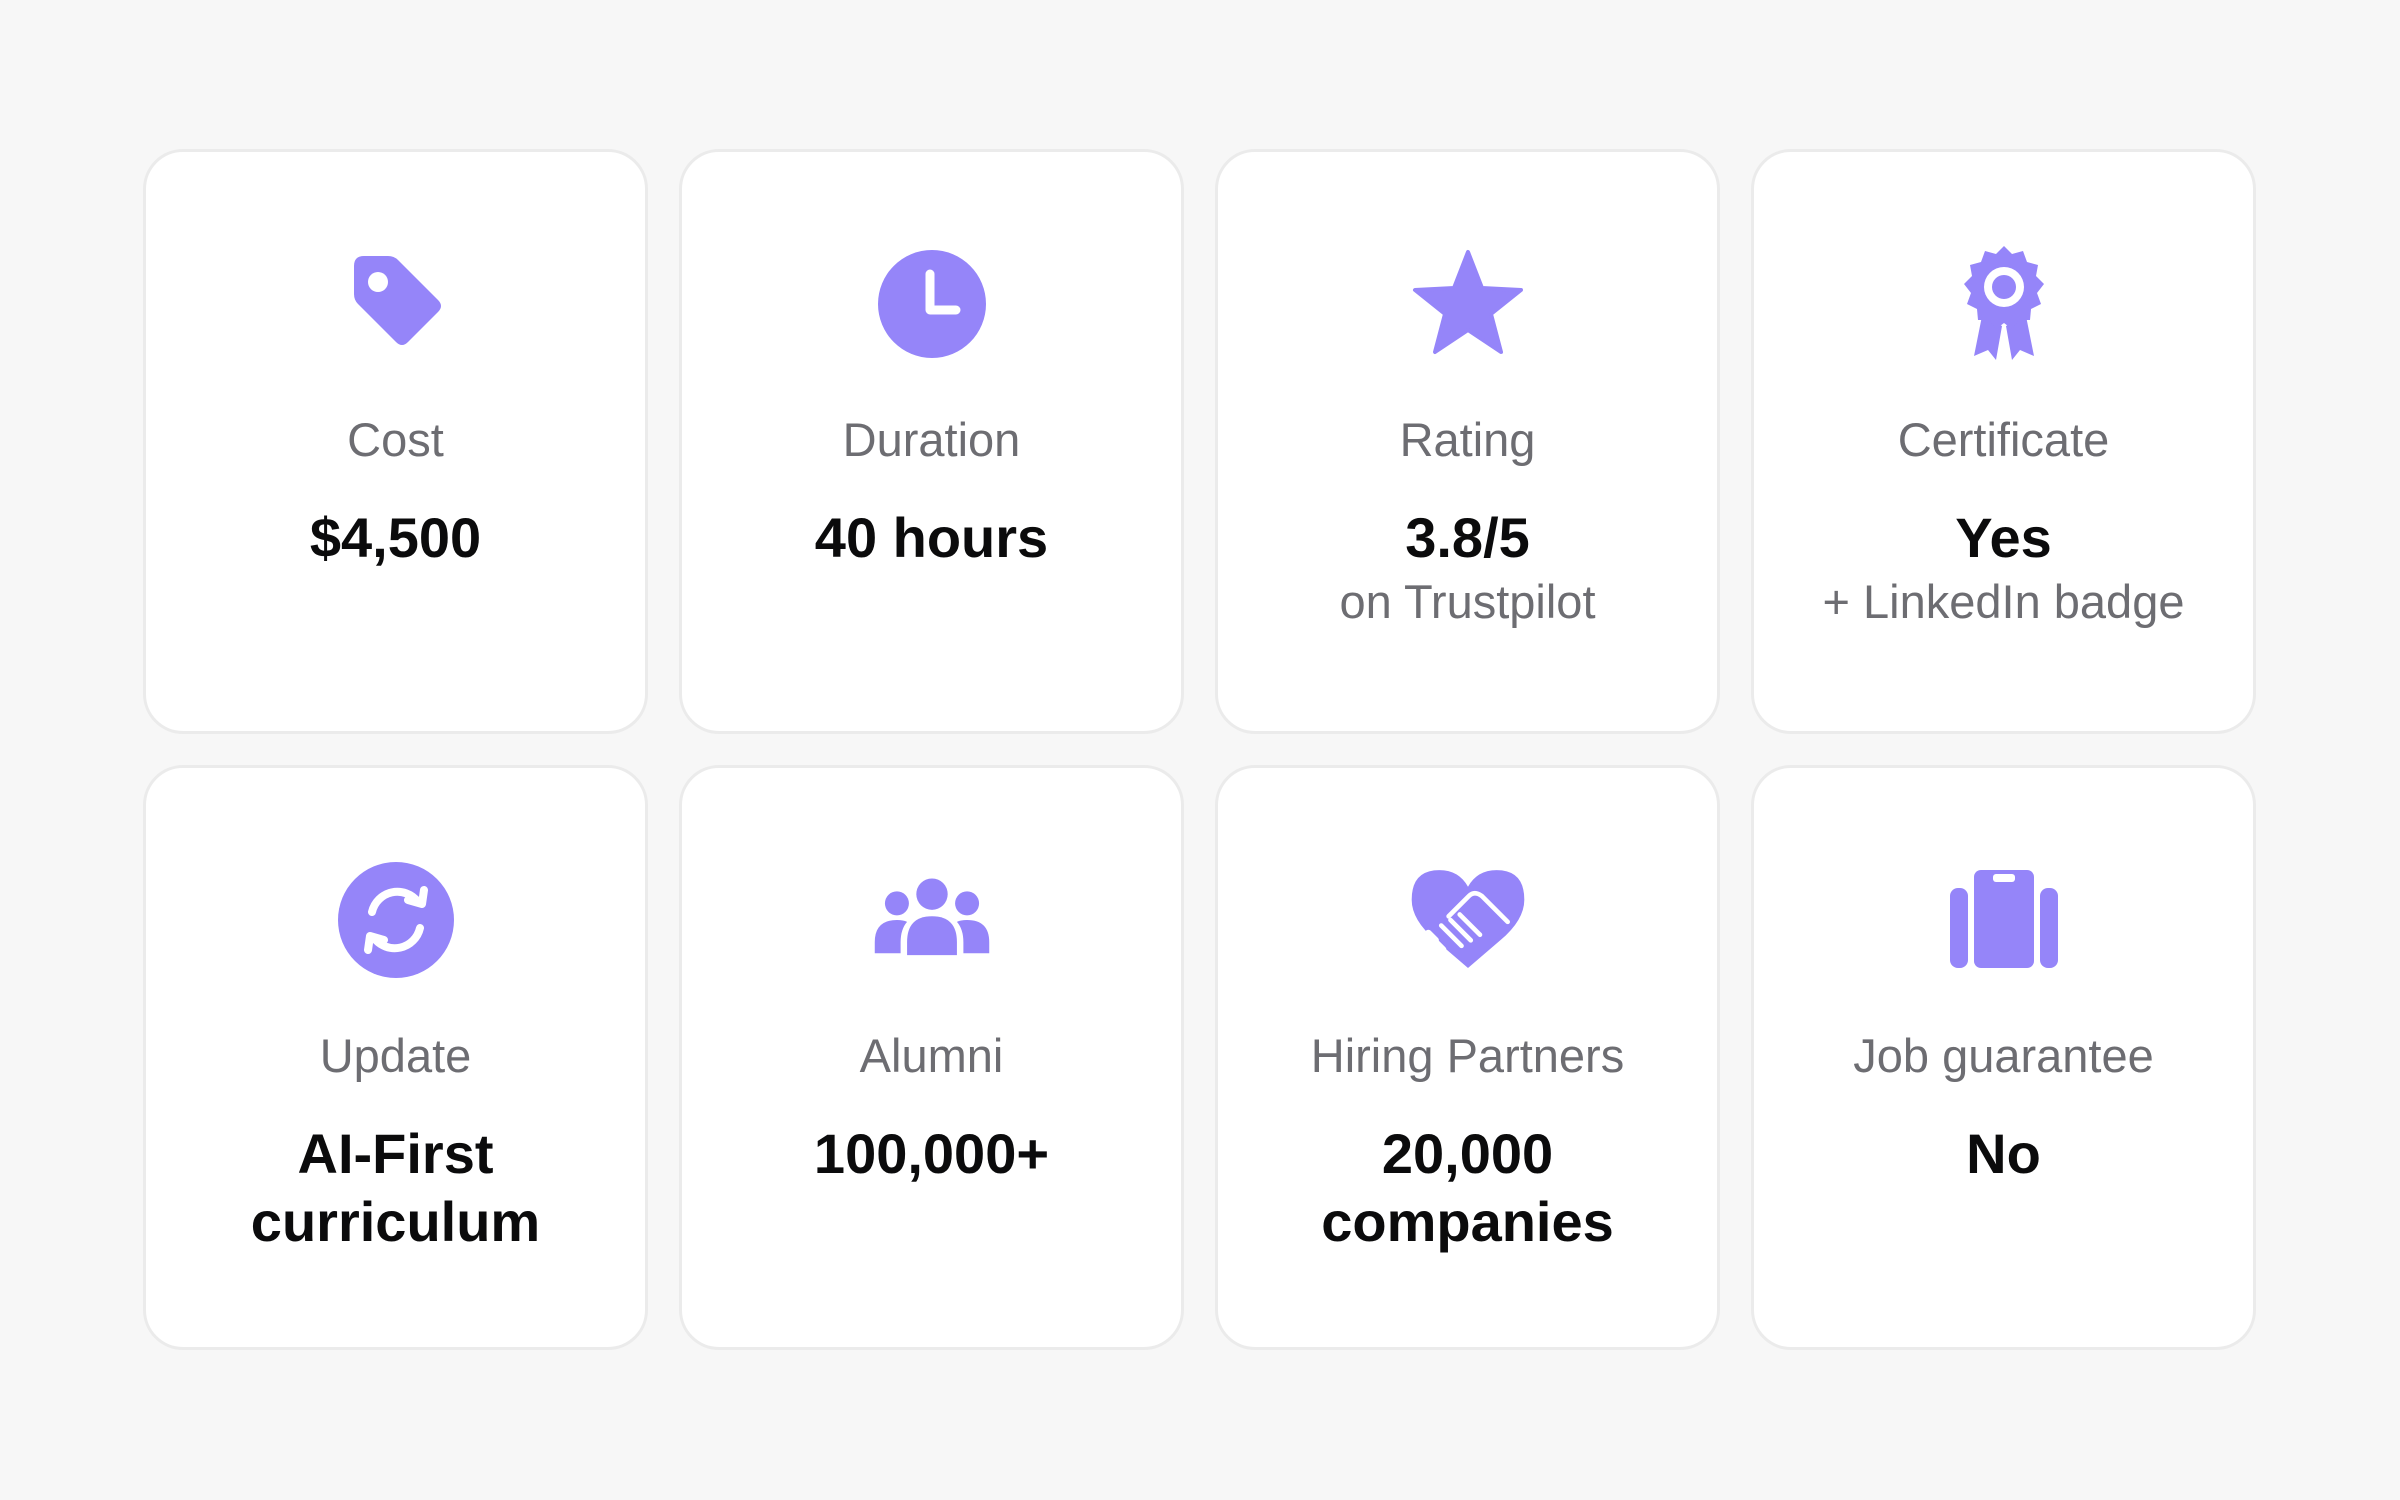 The width and height of the screenshot is (2400, 1500). What do you see at coordinates (395, 538) in the screenshot?
I see `card-value: $4,500` at bounding box center [395, 538].